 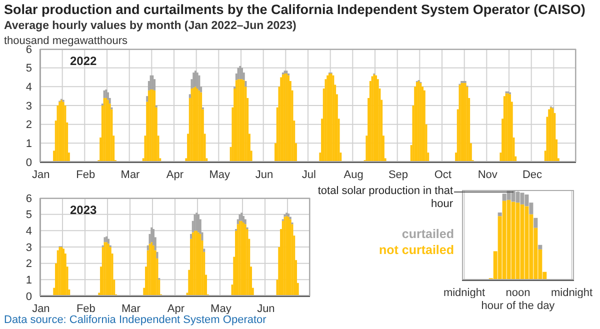 I want to click on annotation: 2022, so click(x=83, y=61).